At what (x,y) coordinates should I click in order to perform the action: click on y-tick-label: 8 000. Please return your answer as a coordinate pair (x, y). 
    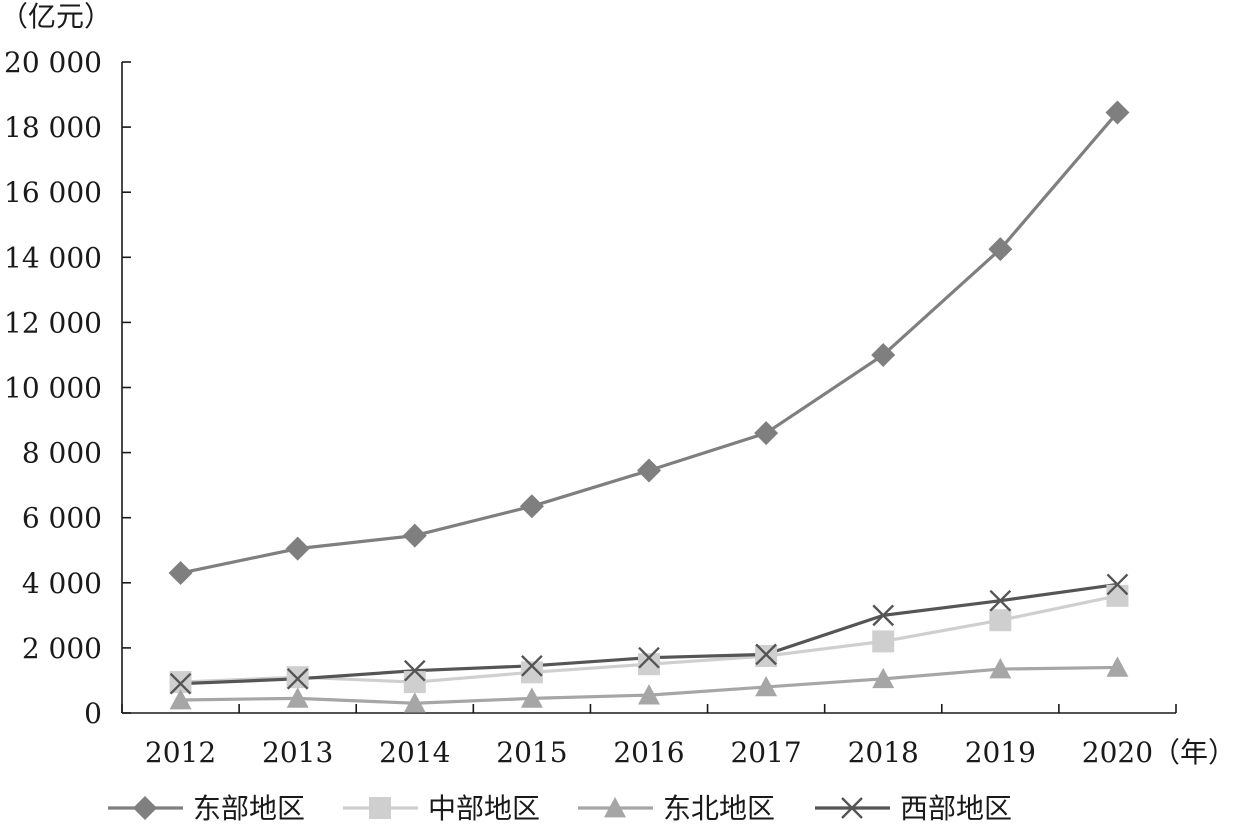
    Looking at the image, I should click on (62, 453).